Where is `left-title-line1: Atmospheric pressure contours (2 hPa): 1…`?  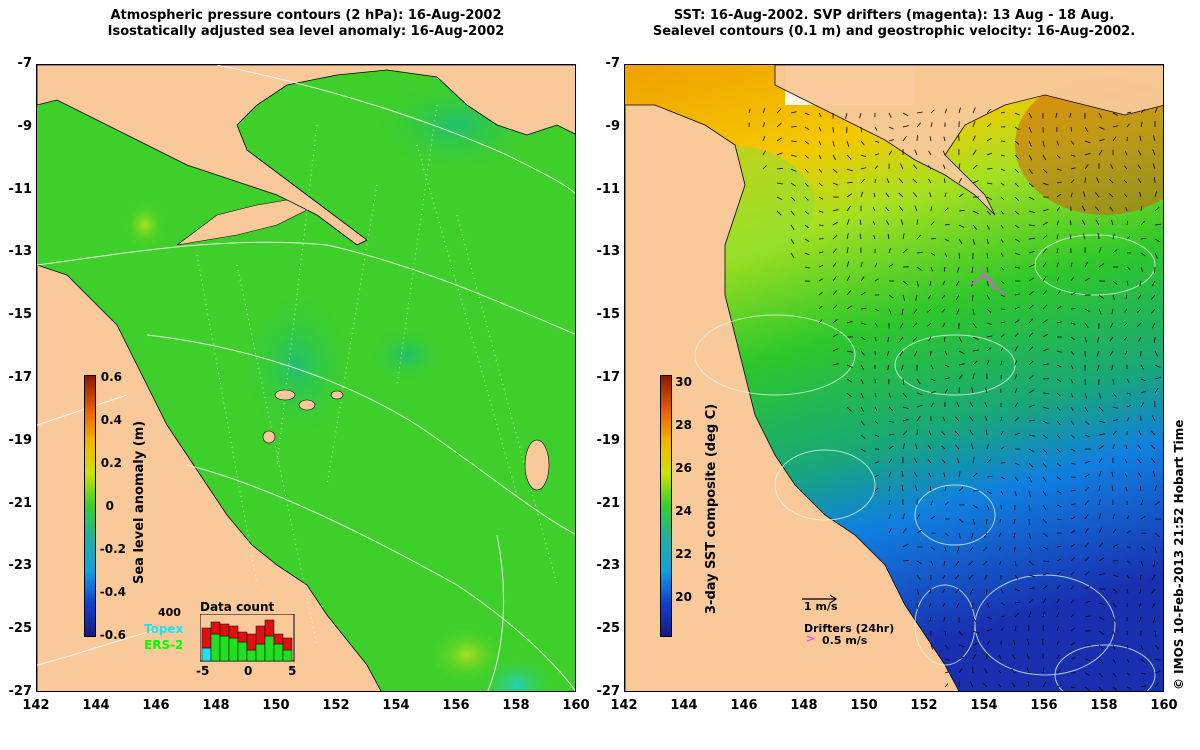 left-title-line1: Atmospheric pressure contours (2 hPa): 1… is located at coordinates (306, 15).